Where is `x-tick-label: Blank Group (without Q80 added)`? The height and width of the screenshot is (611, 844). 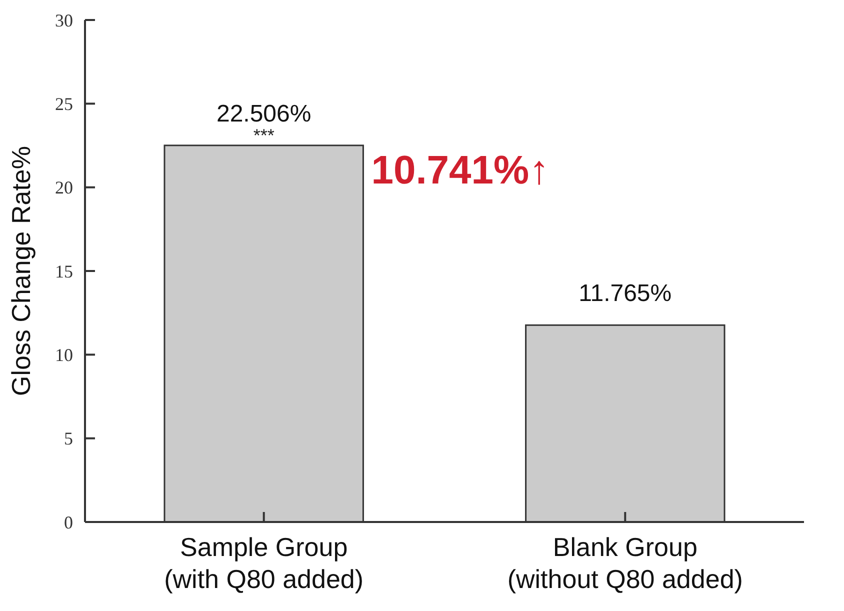
x-tick-label: Blank Group (without Q80 added) is located at coordinates (625, 563).